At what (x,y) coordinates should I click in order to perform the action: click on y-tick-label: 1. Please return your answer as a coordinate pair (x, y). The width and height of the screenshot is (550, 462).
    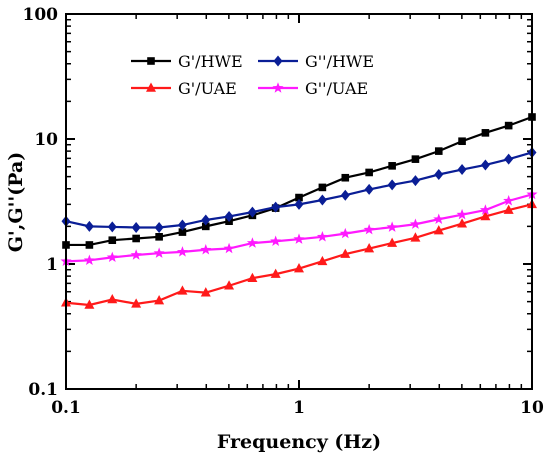
    Looking at the image, I should click on (52, 265).